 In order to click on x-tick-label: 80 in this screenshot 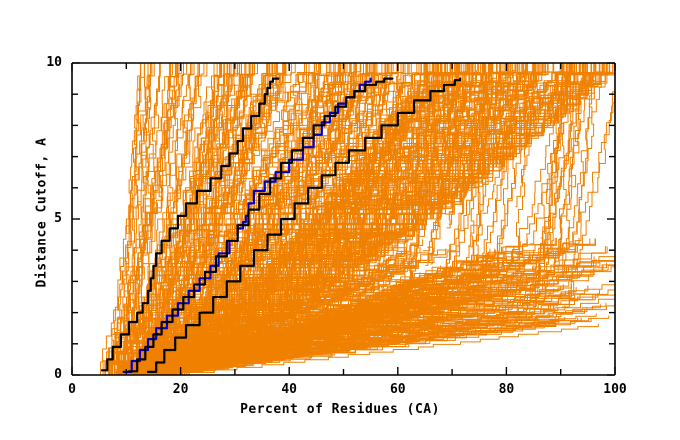, I will do `click(506, 389)`.